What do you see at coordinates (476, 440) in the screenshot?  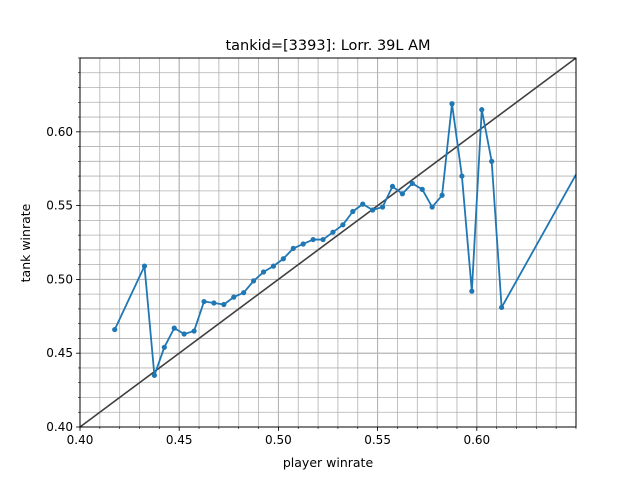 I see `x-tick-label: 0.60` at bounding box center [476, 440].